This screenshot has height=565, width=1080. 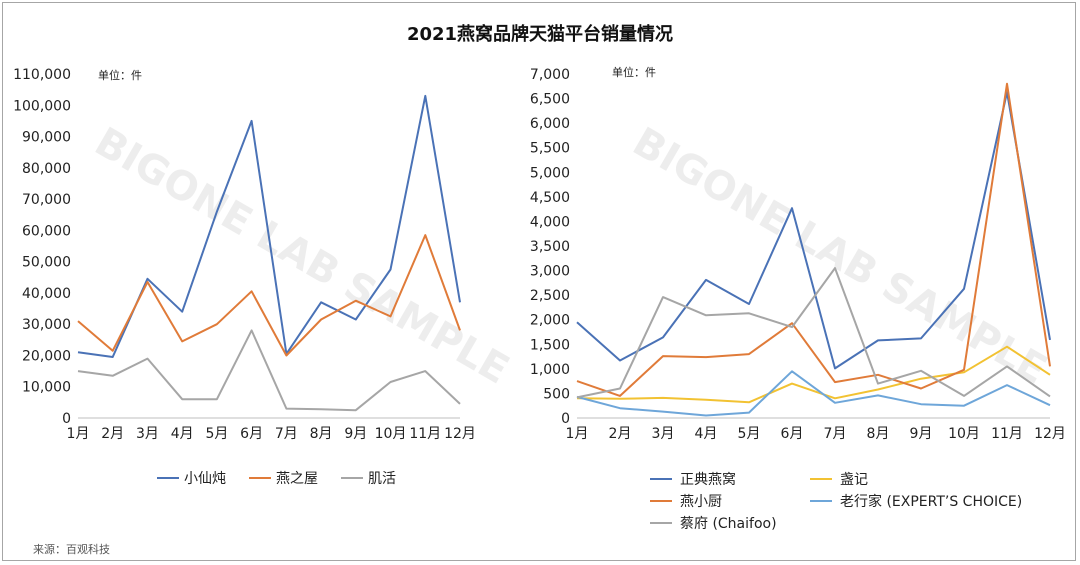 What do you see at coordinates (46, 169) in the screenshot?
I see `y-tick-label: 80,000` at bounding box center [46, 169].